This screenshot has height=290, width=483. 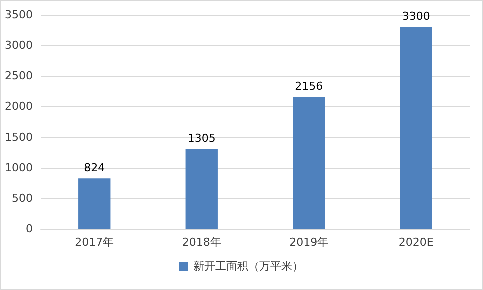 What do you see at coordinates (249, 266) in the screenshot?
I see `legend-label: 新开工面积（万平米）` at bounding box center [249, 266].